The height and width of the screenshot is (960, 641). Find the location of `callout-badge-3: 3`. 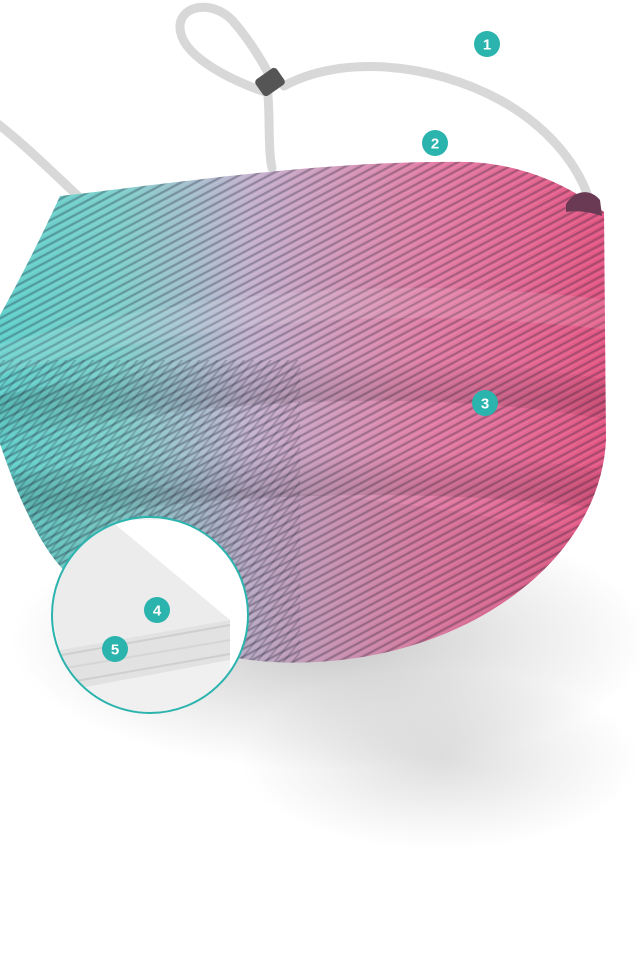

callout-badge-3: 3 is located at coordinates (485, 403).